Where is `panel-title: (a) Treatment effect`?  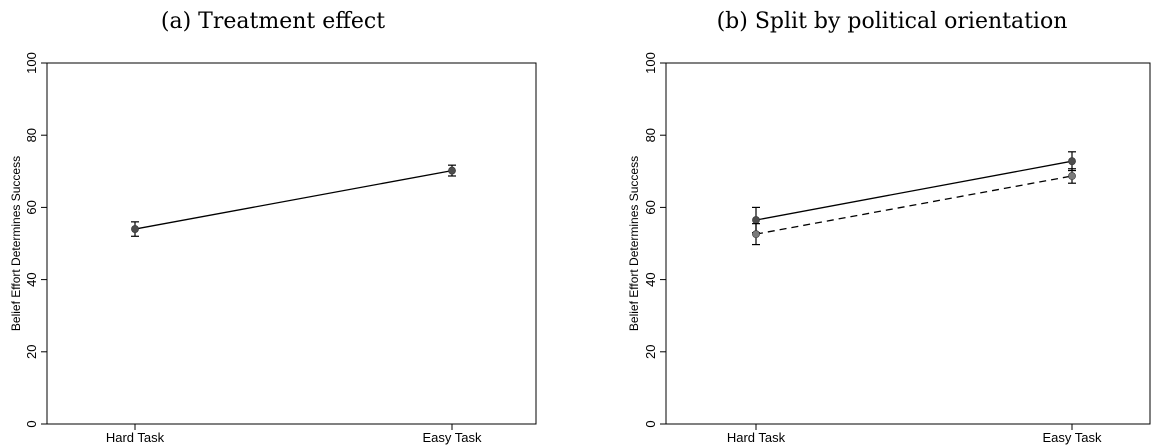 panel-title: (a) Treatment effect is located at coordinates (273, 21).